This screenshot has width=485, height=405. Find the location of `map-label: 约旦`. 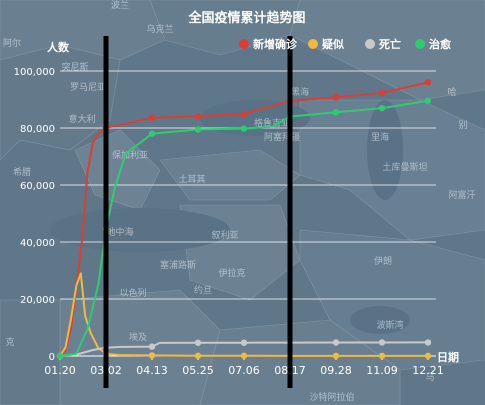

map-label: 约旦 is located at coordinates (203, 290).